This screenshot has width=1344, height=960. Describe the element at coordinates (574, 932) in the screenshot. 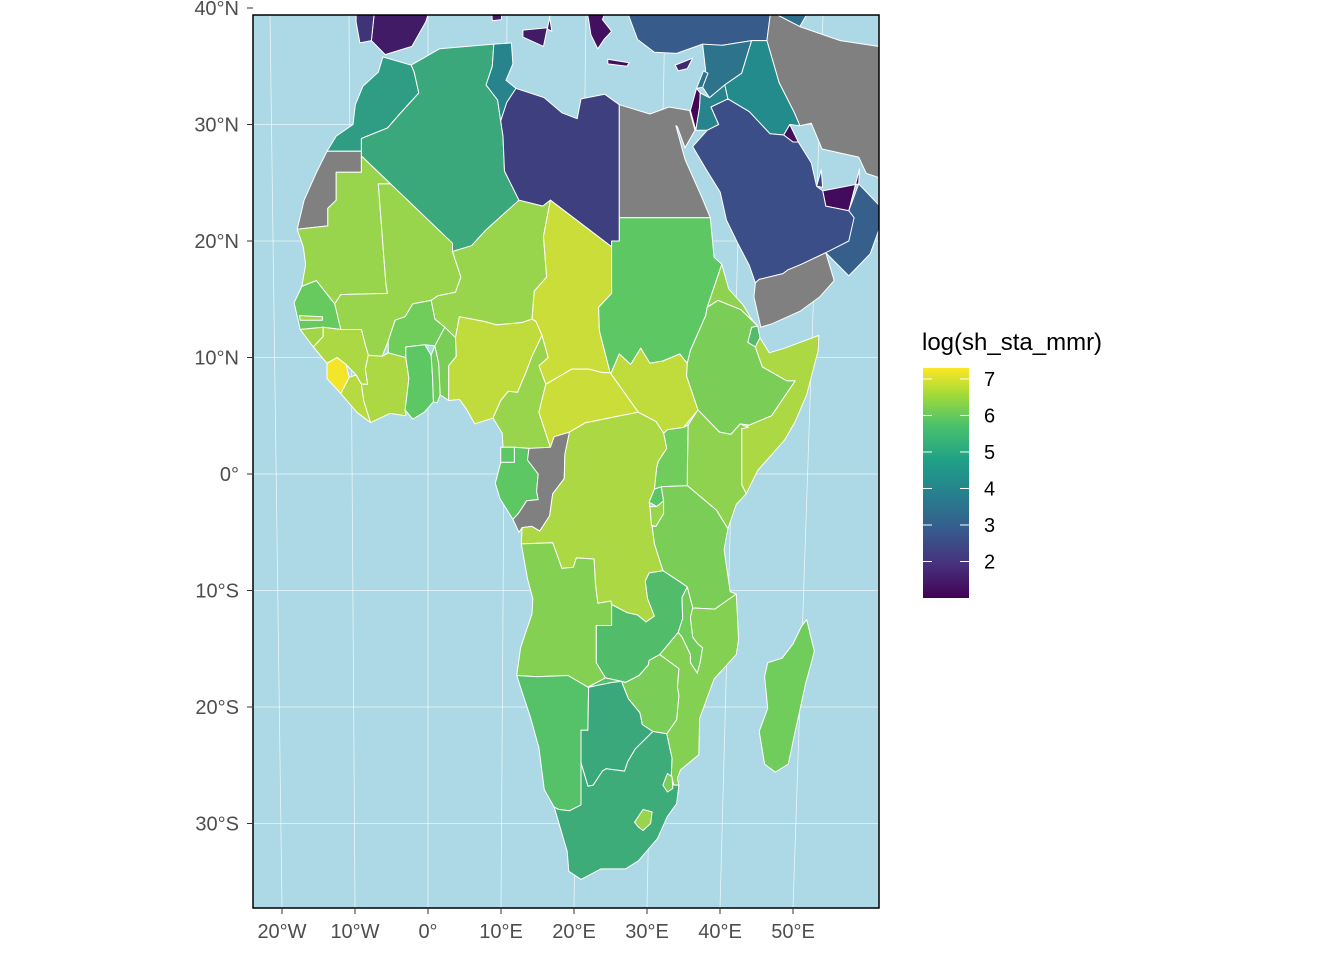

I see `lon-tick-label: 20°E` at that location.